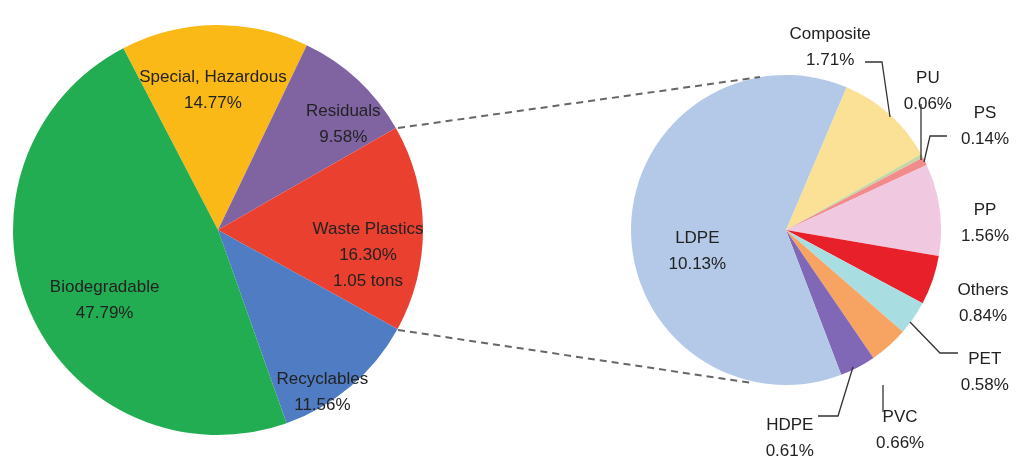 The height and width of the screenshot is (459, 1026). What do you see at coordinates (830, 59) in the screenshot?
I see `data-label: 1.71%` at bounding box center [830, 59].